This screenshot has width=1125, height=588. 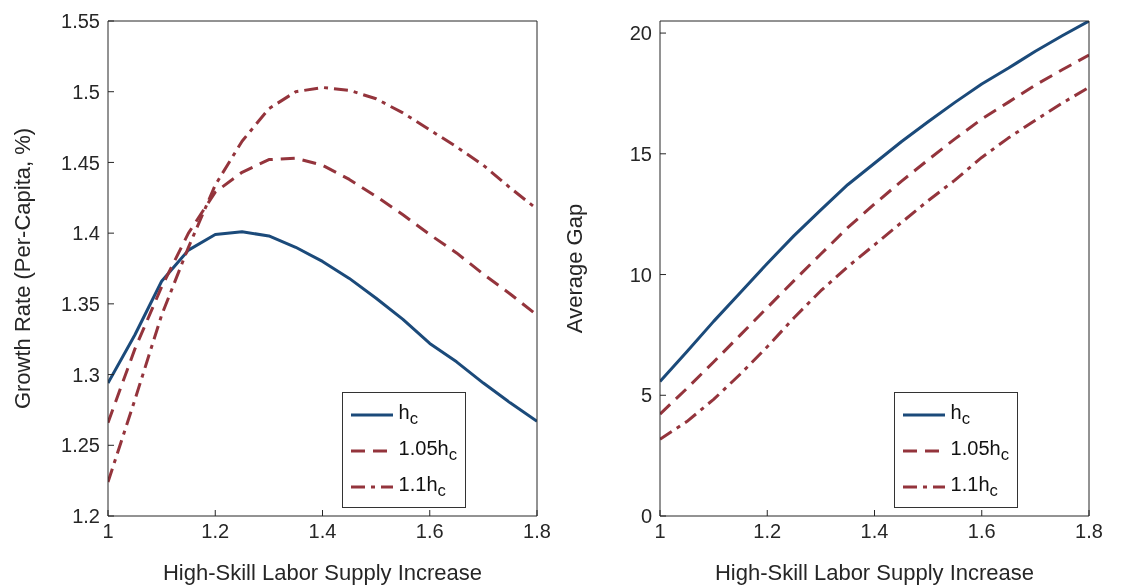 I want to click on y-tick-label: 15, so click(x=640, y=153).